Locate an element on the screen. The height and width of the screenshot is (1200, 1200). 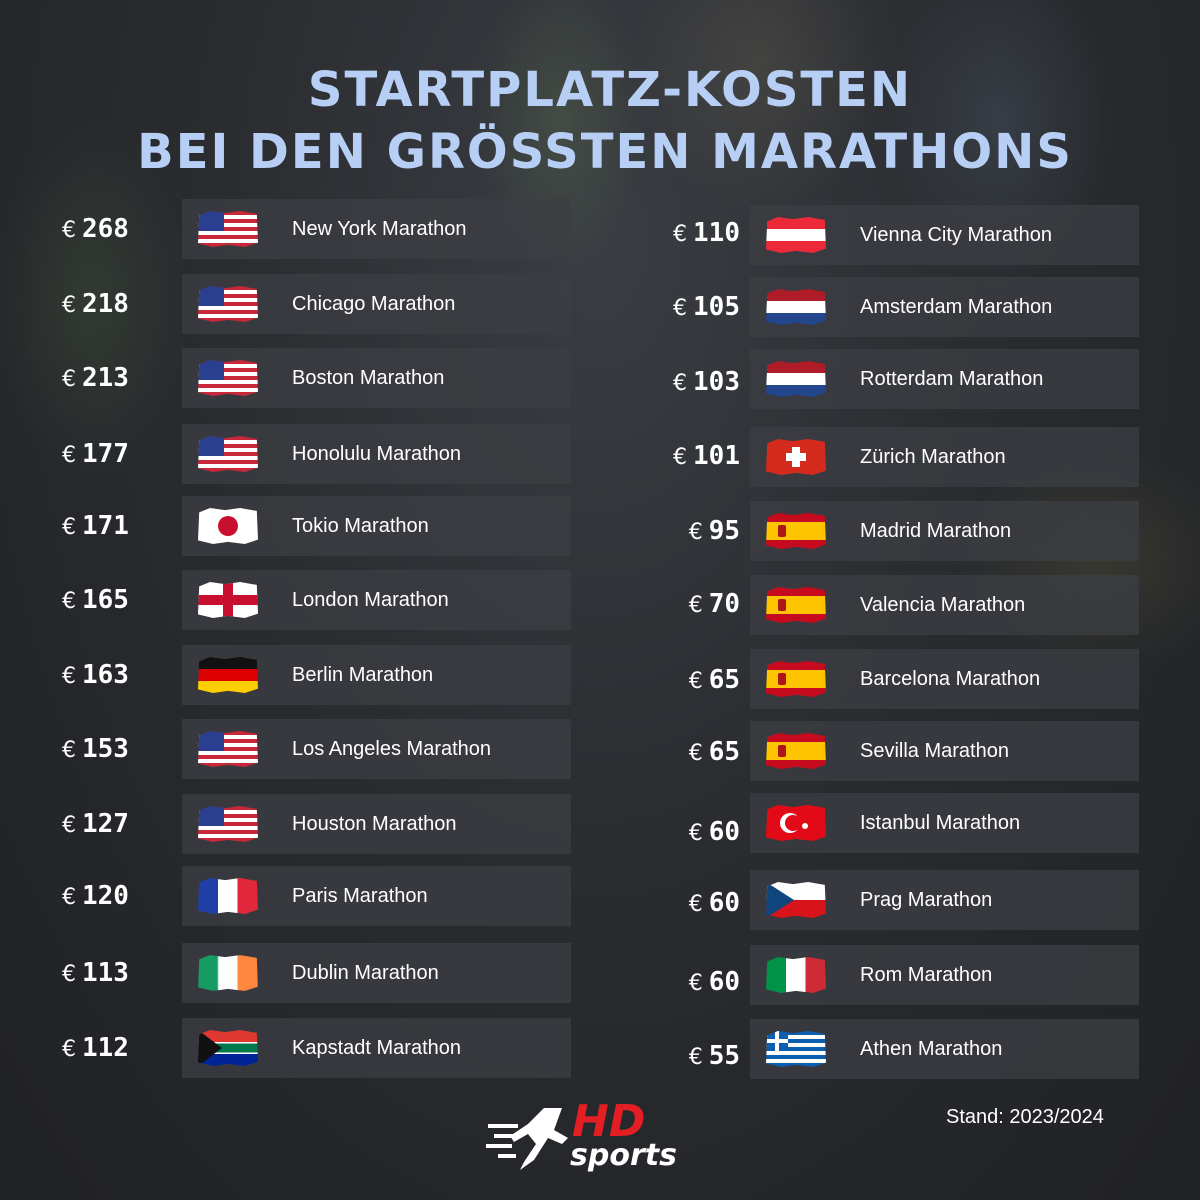
logo-sports-text: sports is located at coordinates (623, 1155).